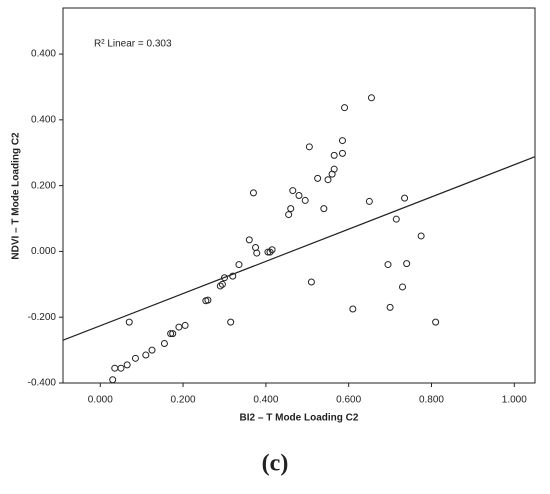  What do you see at coordinates (133, 44) in the screenshot?
I see `annotation: R² Linear = 0.303` at bounding box center [133, 44].